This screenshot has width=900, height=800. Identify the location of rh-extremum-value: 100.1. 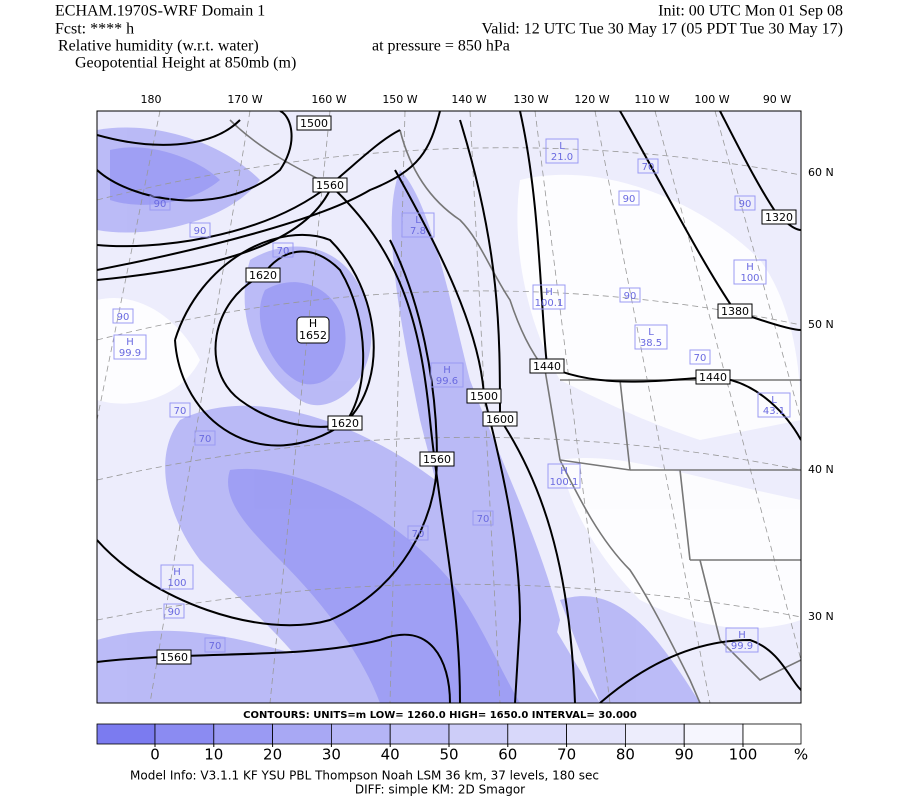
(549, 303).